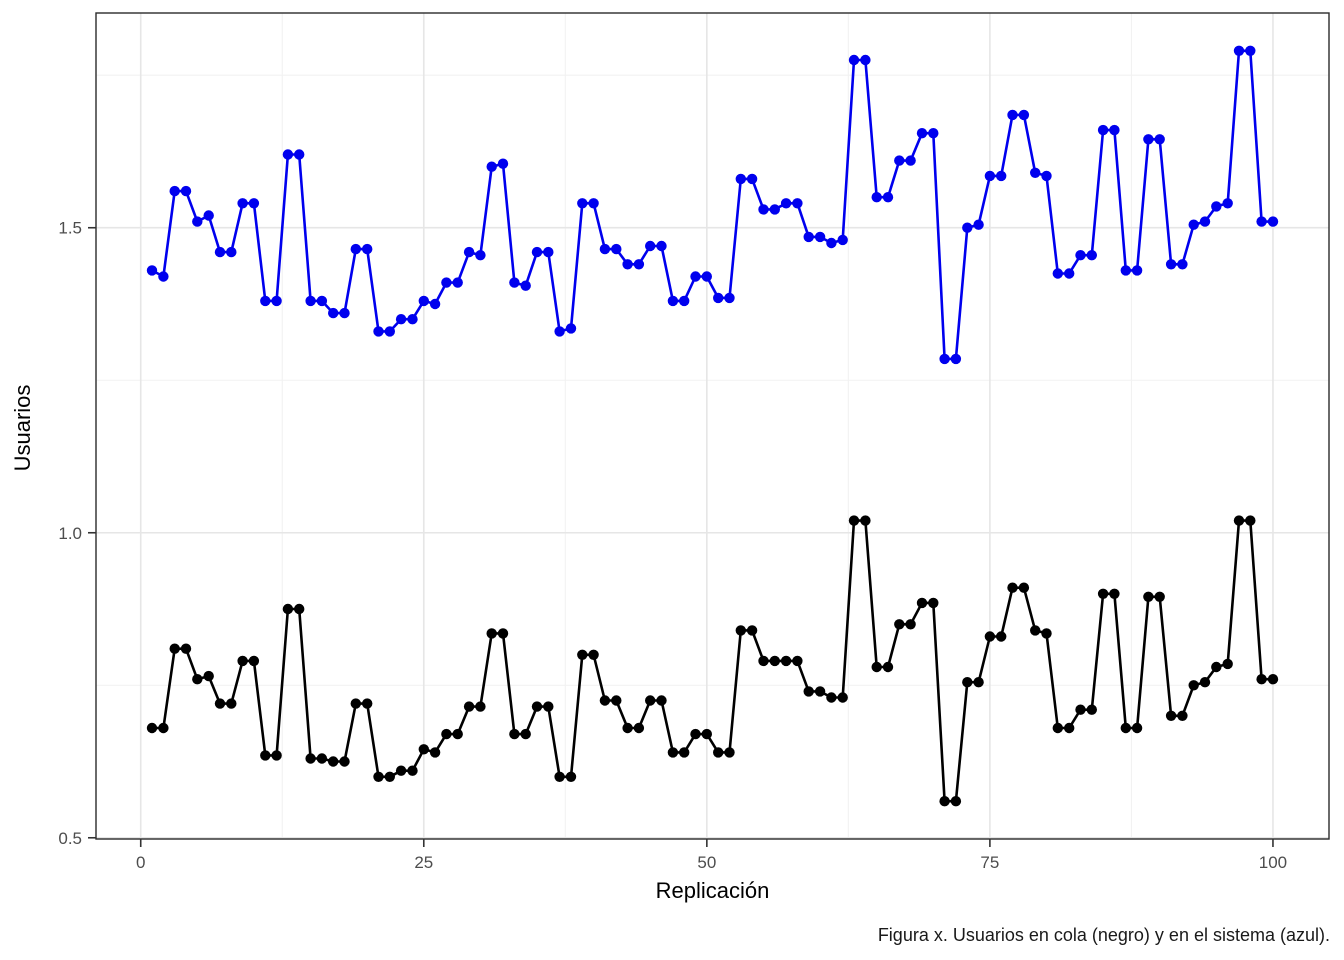 The height and width of the screenshot is (960, 1344). What do you see at coordinates (423, 862) in the screenshot?
I see `x-tick-label: 25` at bounding box center [423, 862].